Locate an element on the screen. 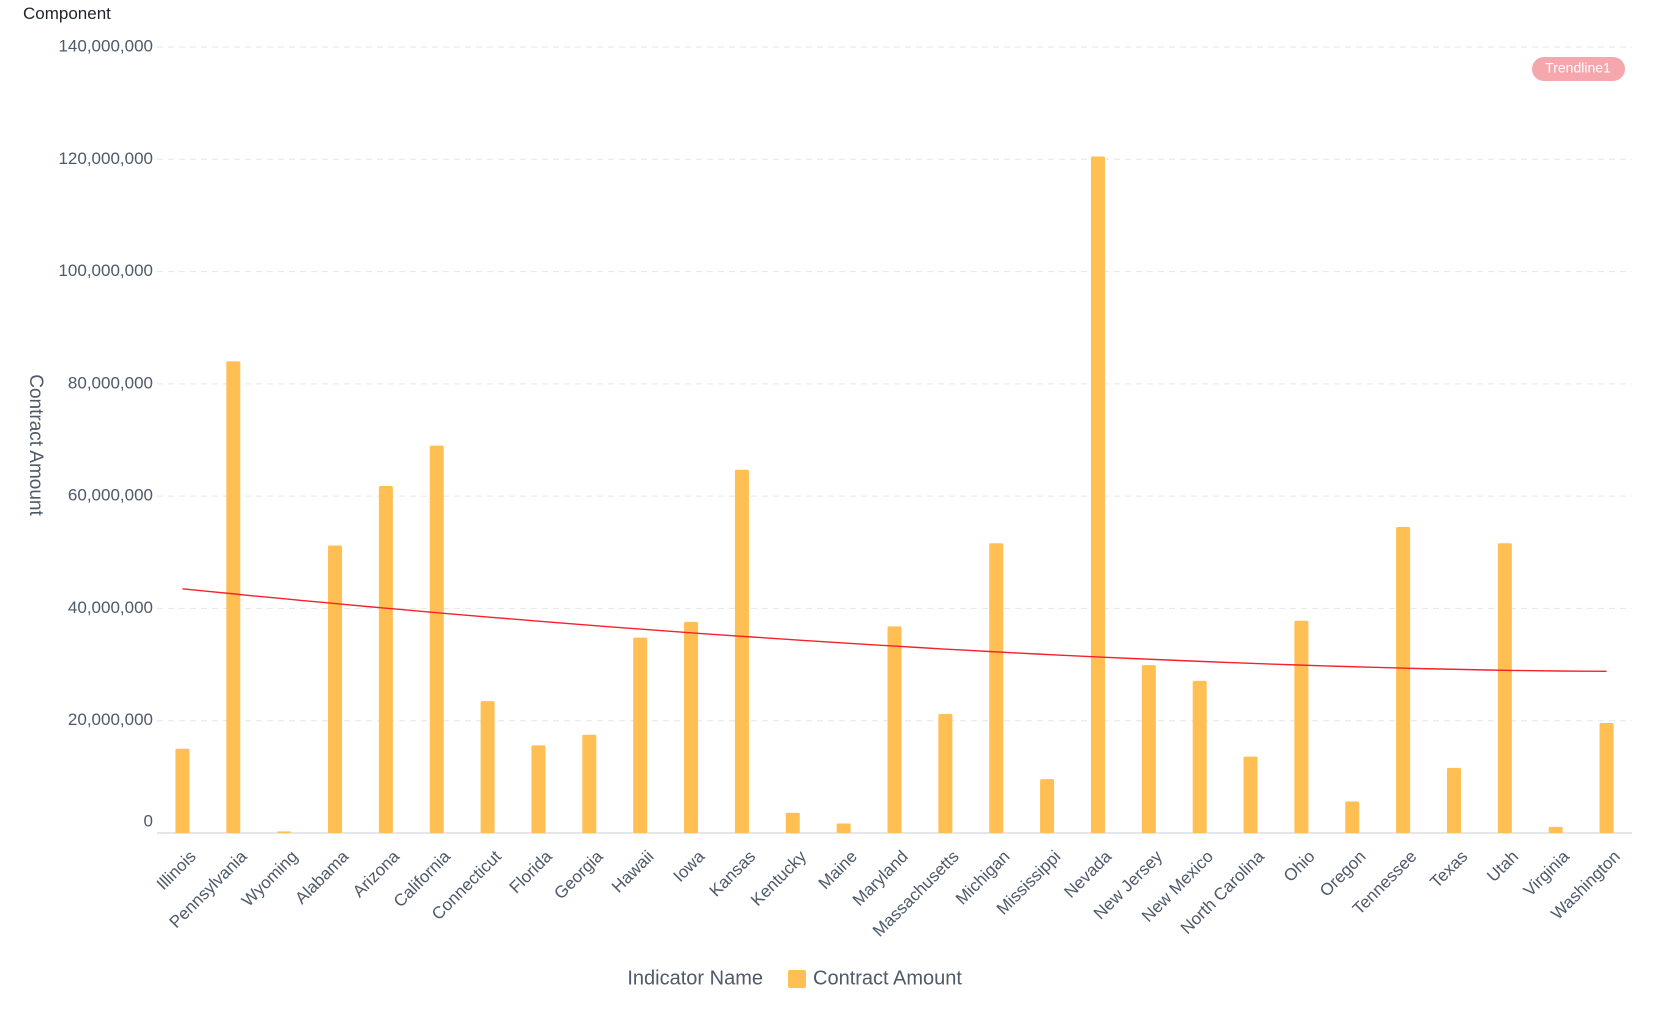 The height and width of the screenshot is (1024, 1657). y-tick-label: 60,000,000 is located at coordinates (110, 495).